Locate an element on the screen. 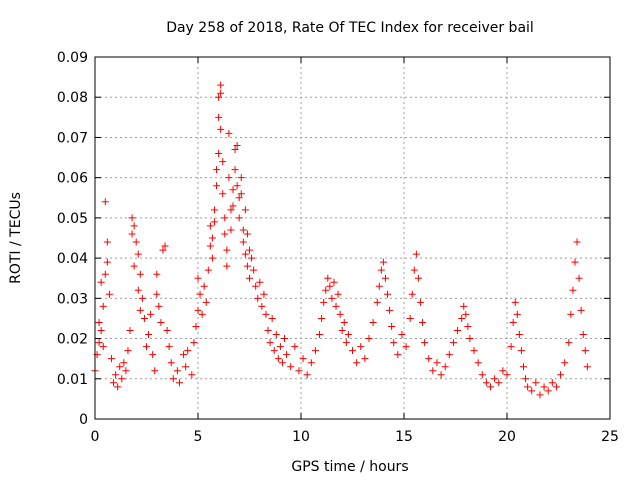 This screenshot has width=640, height=480. x-tick-label: 10 is located at coordinates (301, 437).